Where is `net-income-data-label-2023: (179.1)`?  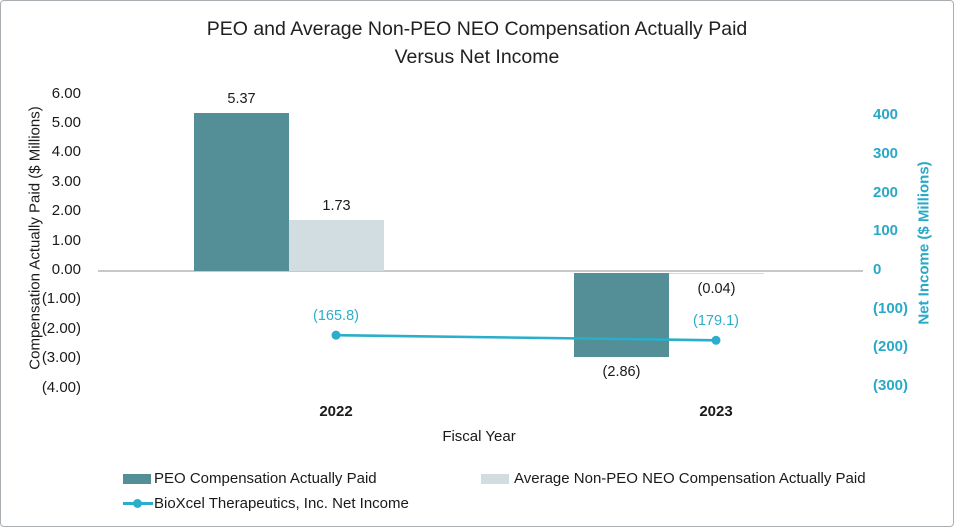
net-income-data-label-2023: (179.1) is located at coordinates (716, 321).